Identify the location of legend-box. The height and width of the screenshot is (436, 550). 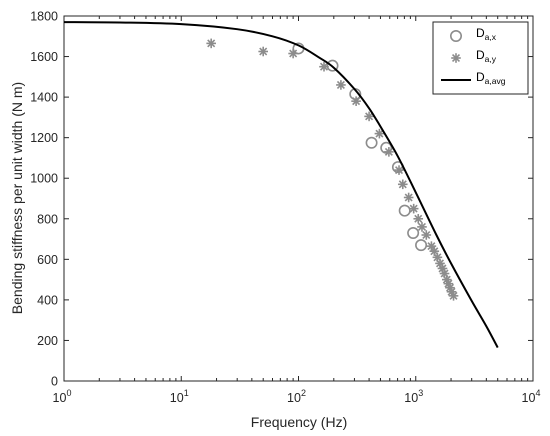
(480, 58).